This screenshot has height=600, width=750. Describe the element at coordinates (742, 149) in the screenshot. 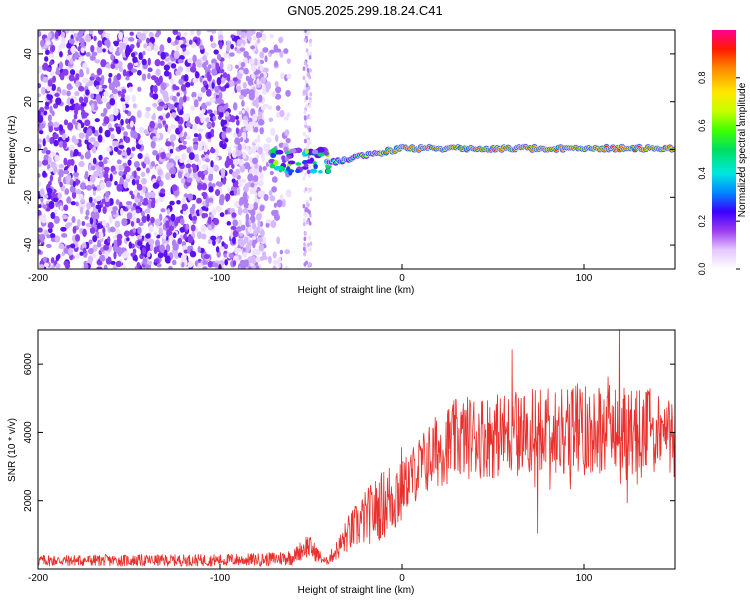

I see `colorbar-label: Normalized spectral amplitude` at that location.